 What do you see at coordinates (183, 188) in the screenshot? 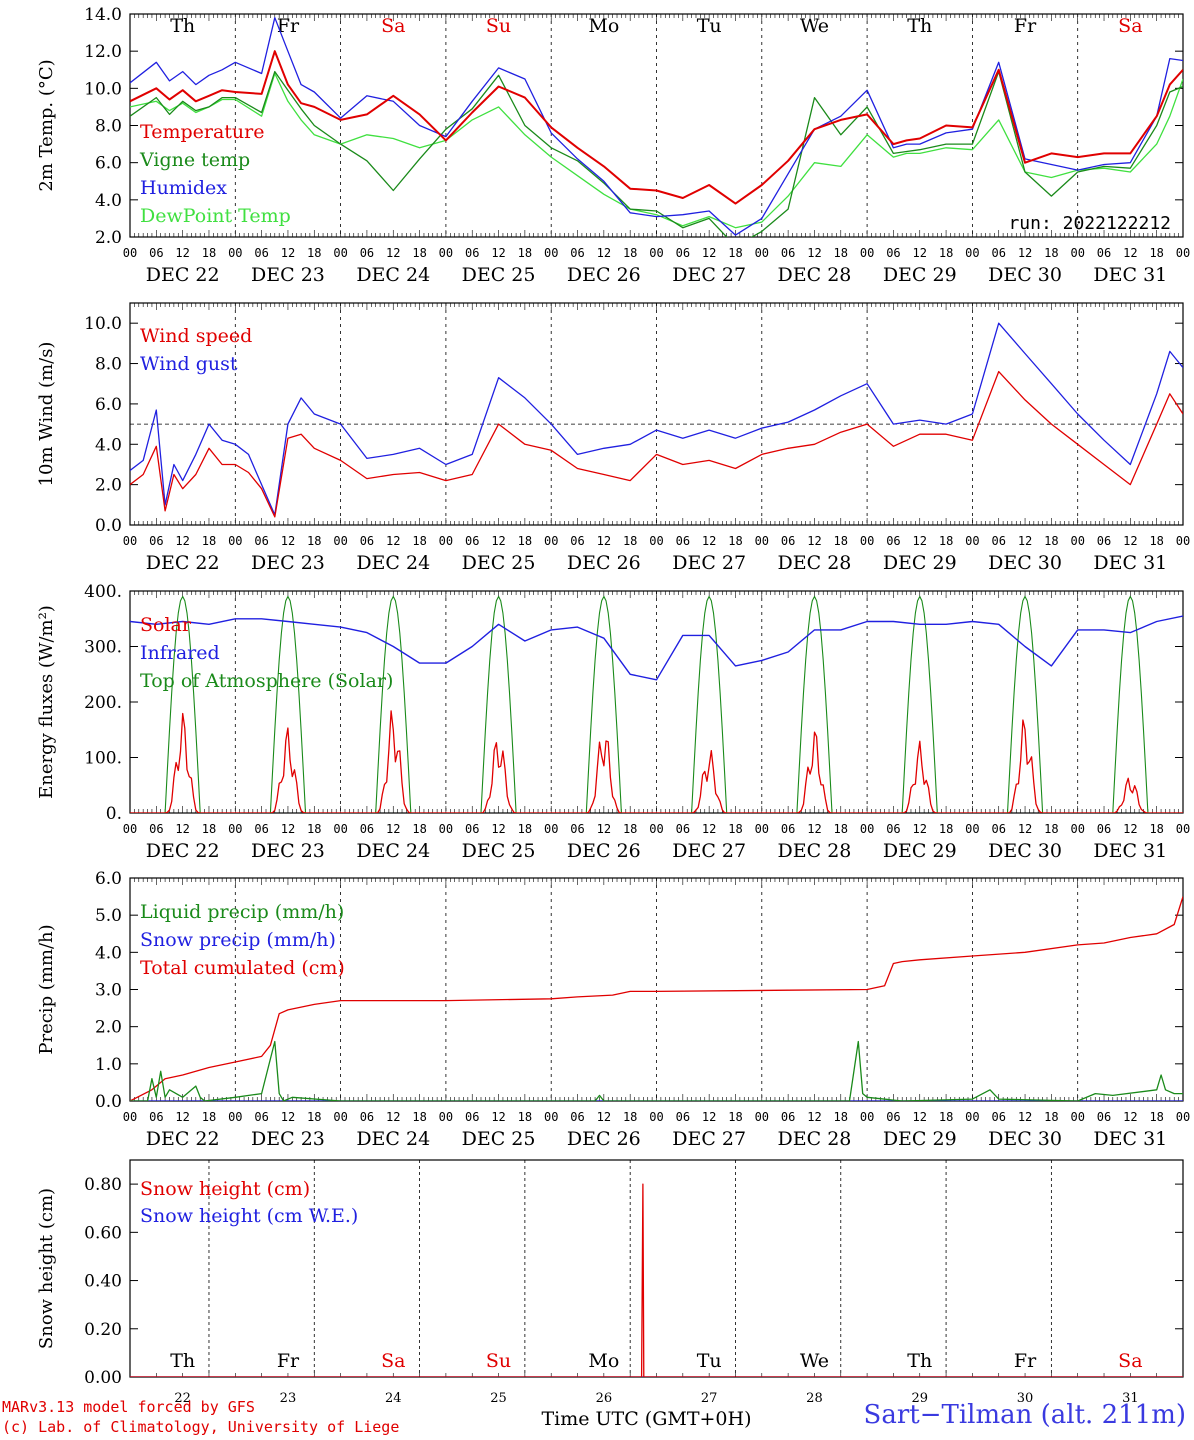
I see `legend-entry: Humidex` at bounding box center [183, 188].